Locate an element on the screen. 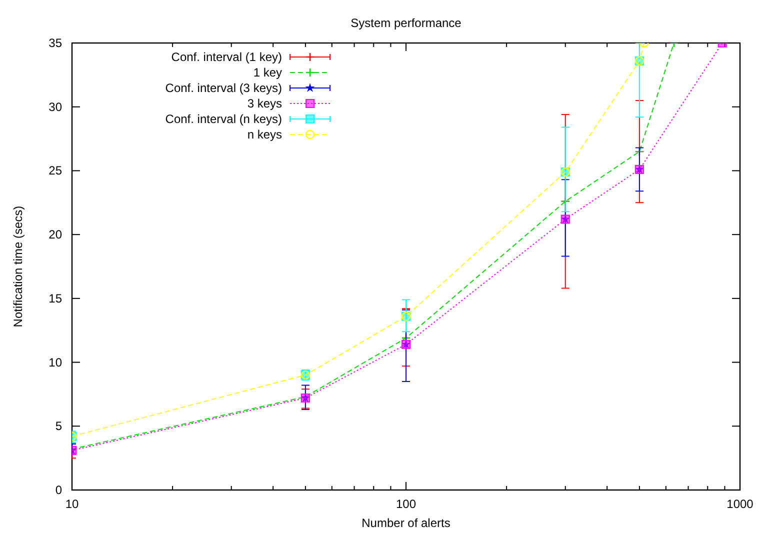 This screenshot has width=766, height=537. legend-label: 3 keys is located at coordinates (264, 103).